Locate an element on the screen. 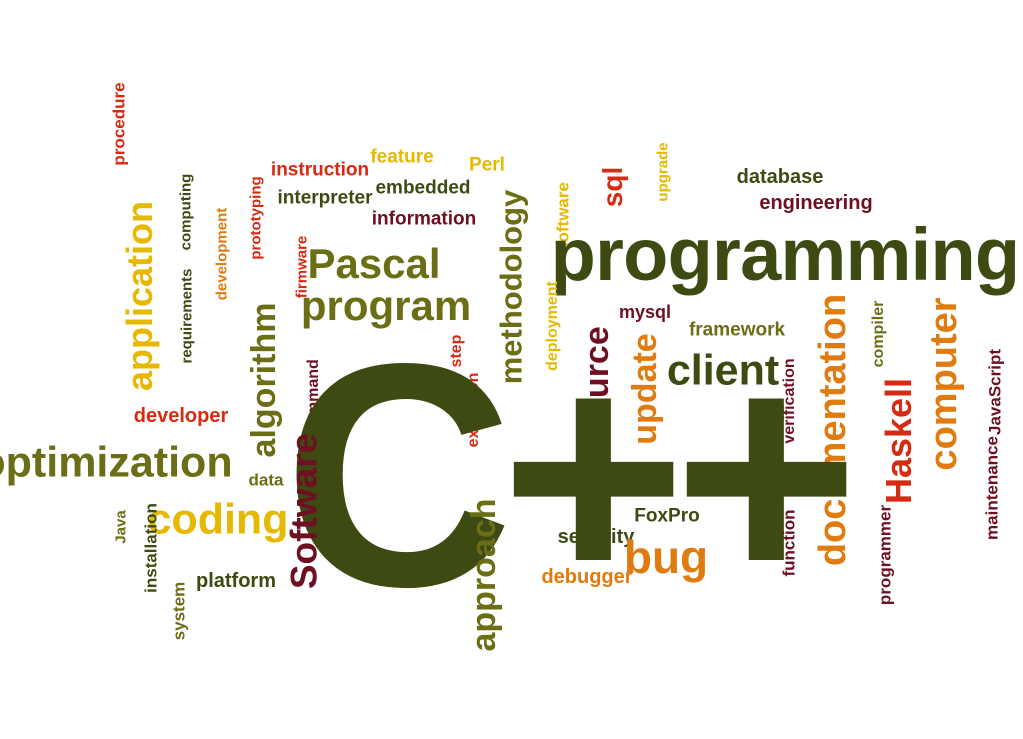  word-compiler: compiler is located at coordinates (878, 334).